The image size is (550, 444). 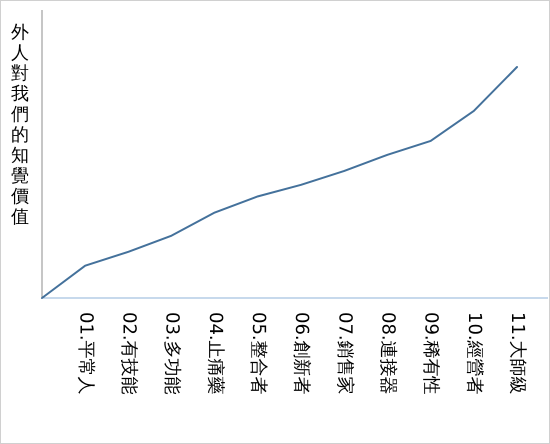 I want to click on x-tick-label: 05.整合者, so click(x=258, y=353).